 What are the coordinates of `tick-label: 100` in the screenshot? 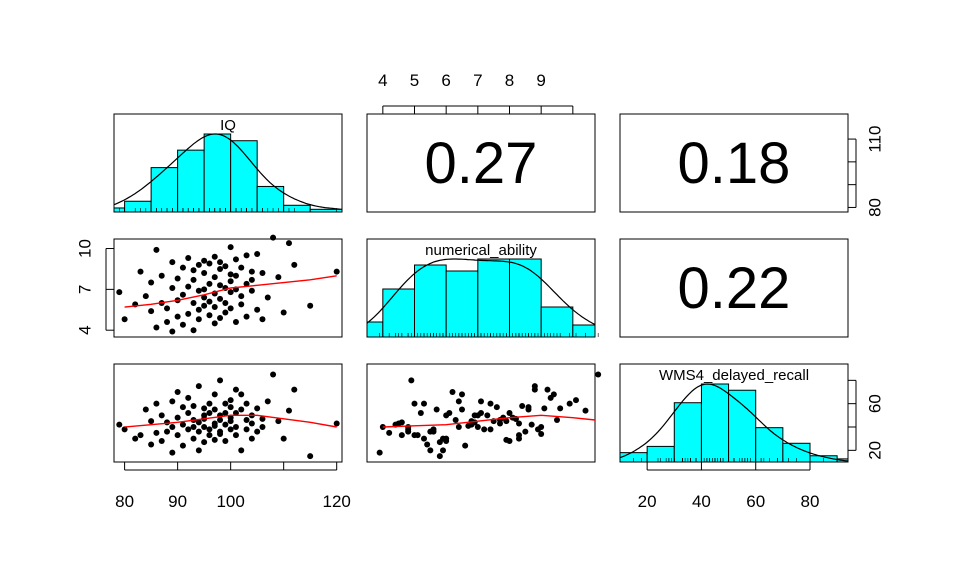 It's located at (230, 501).